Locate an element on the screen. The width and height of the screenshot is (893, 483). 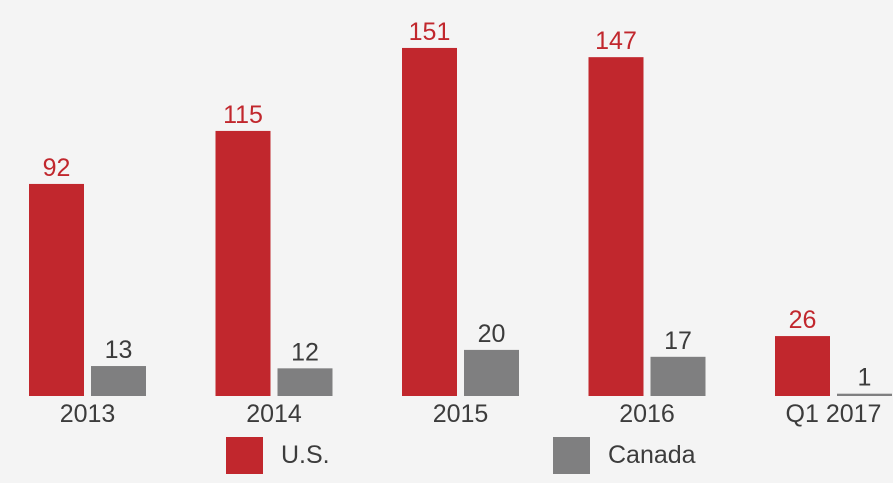
value-label-us-2013: 92 is located at coordinates (57, 168).